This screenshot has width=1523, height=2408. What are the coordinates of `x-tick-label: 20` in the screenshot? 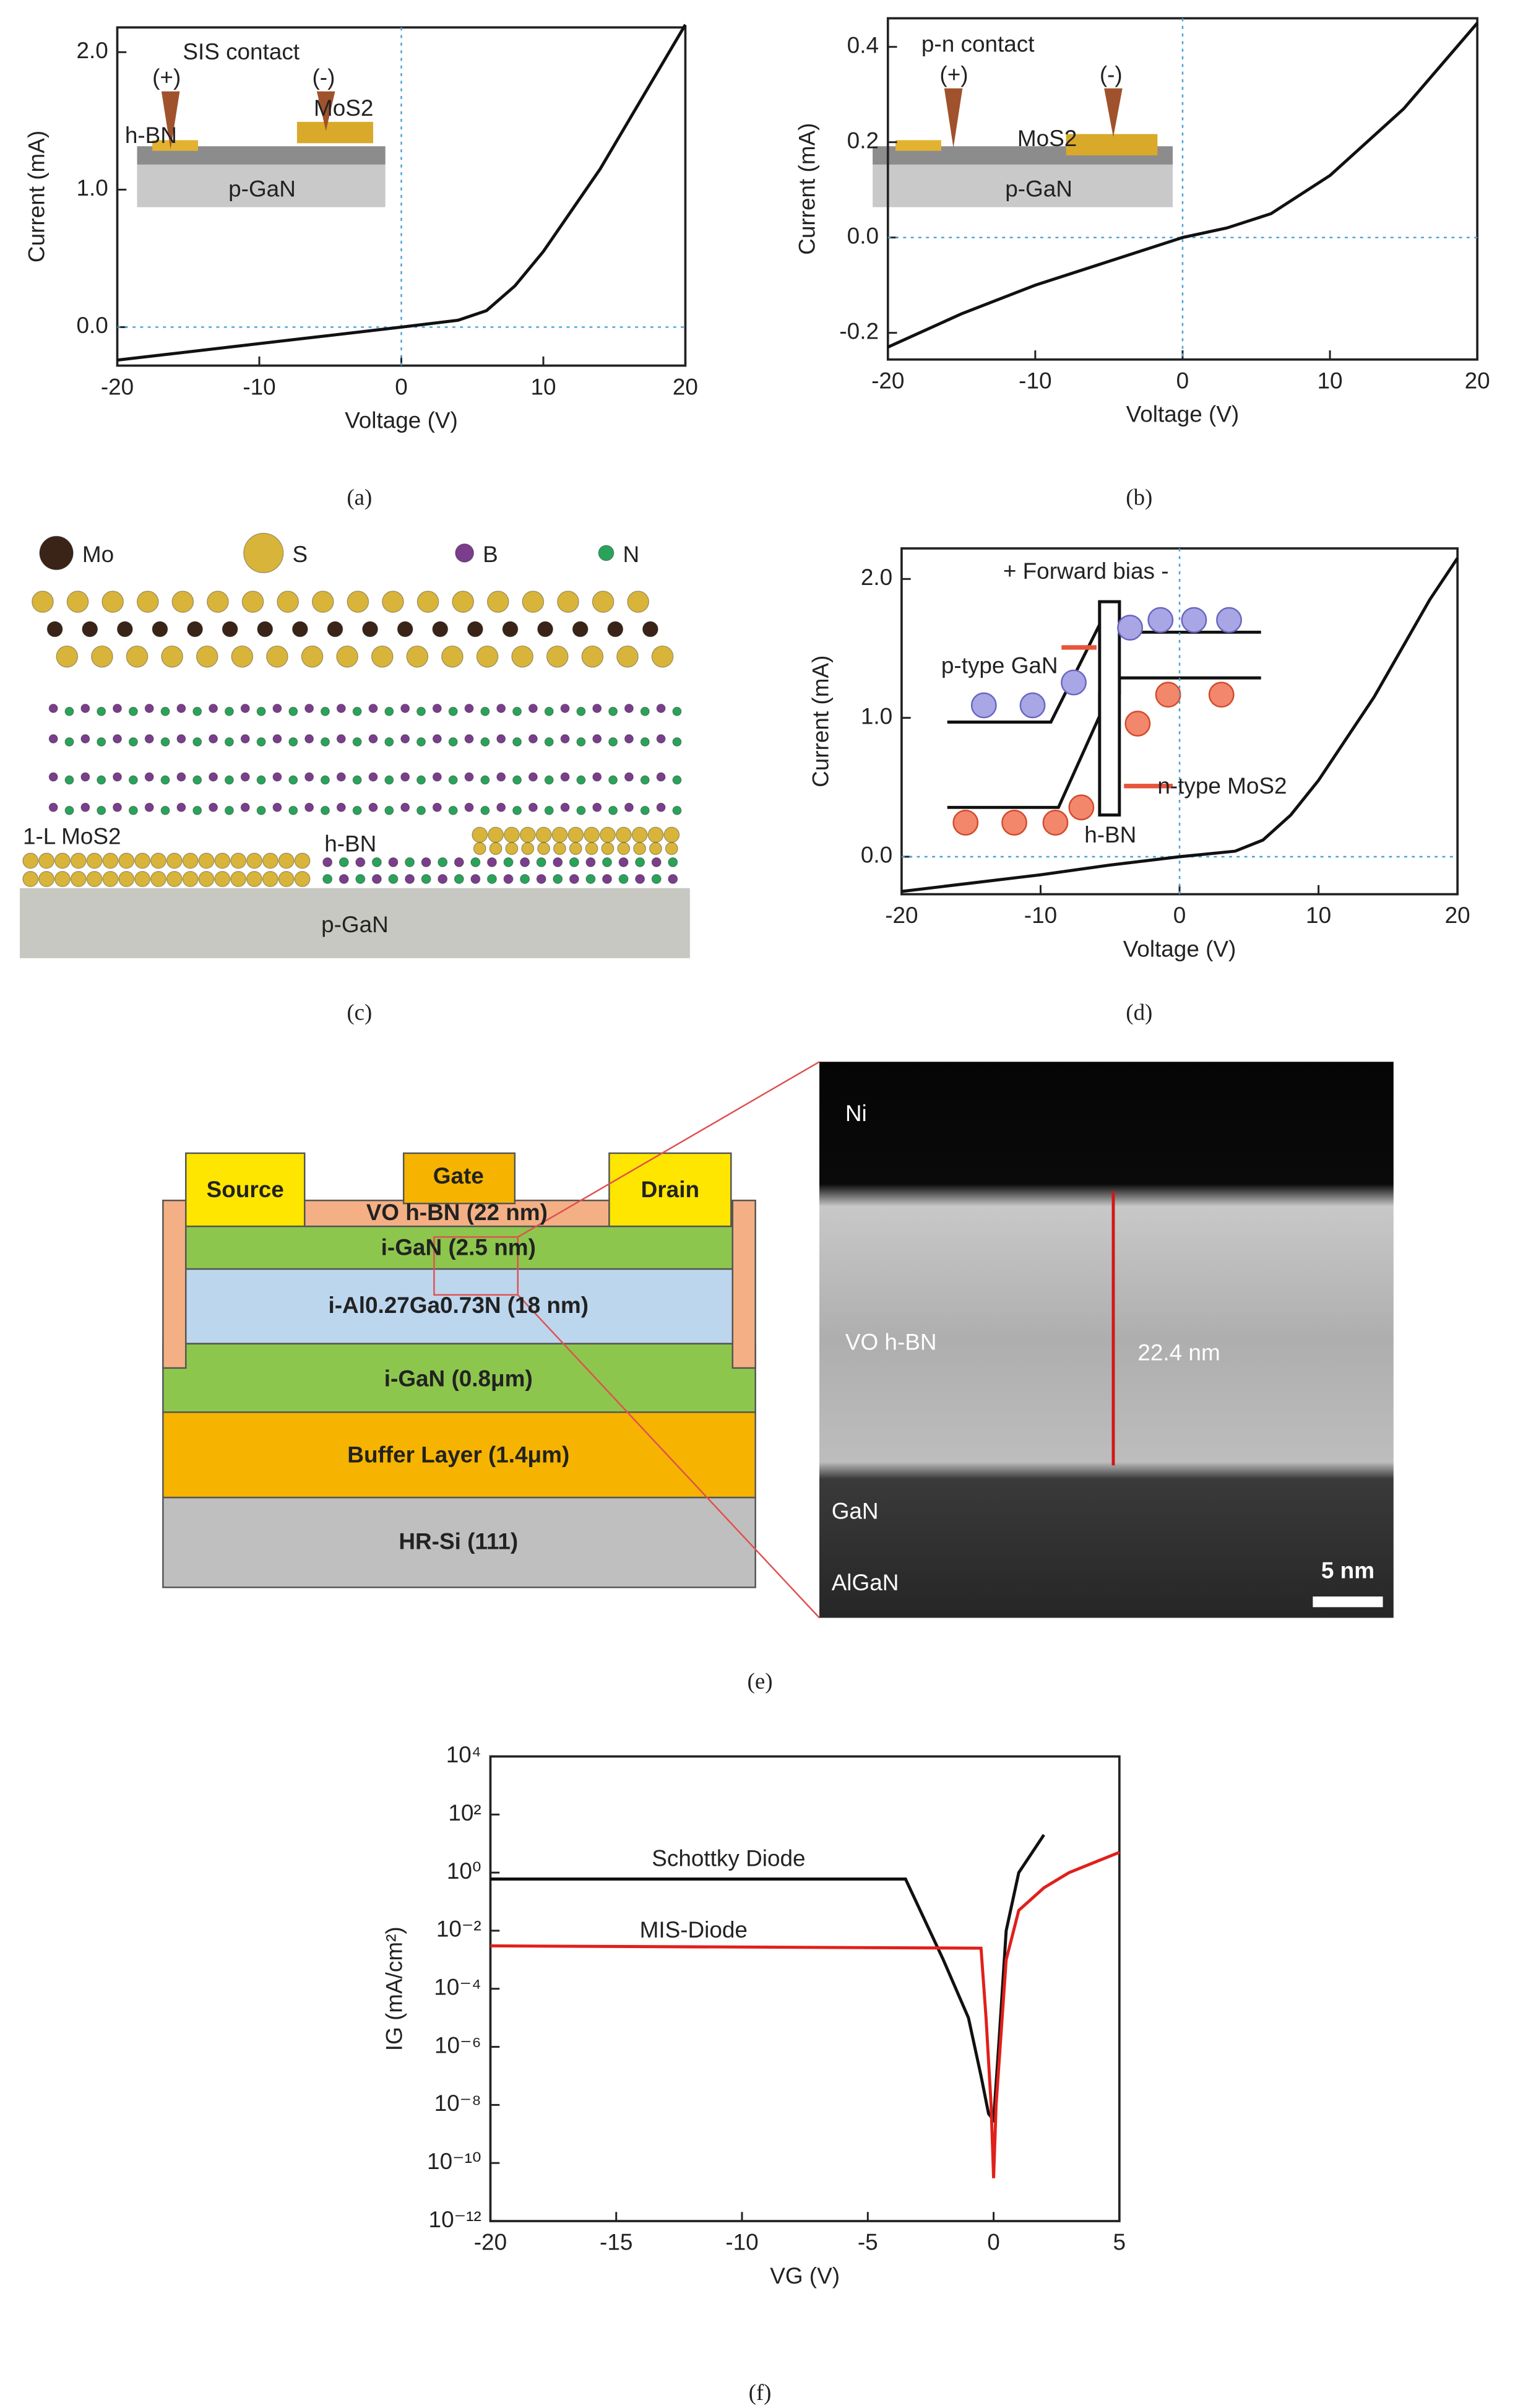 It's located at (1477, 380).